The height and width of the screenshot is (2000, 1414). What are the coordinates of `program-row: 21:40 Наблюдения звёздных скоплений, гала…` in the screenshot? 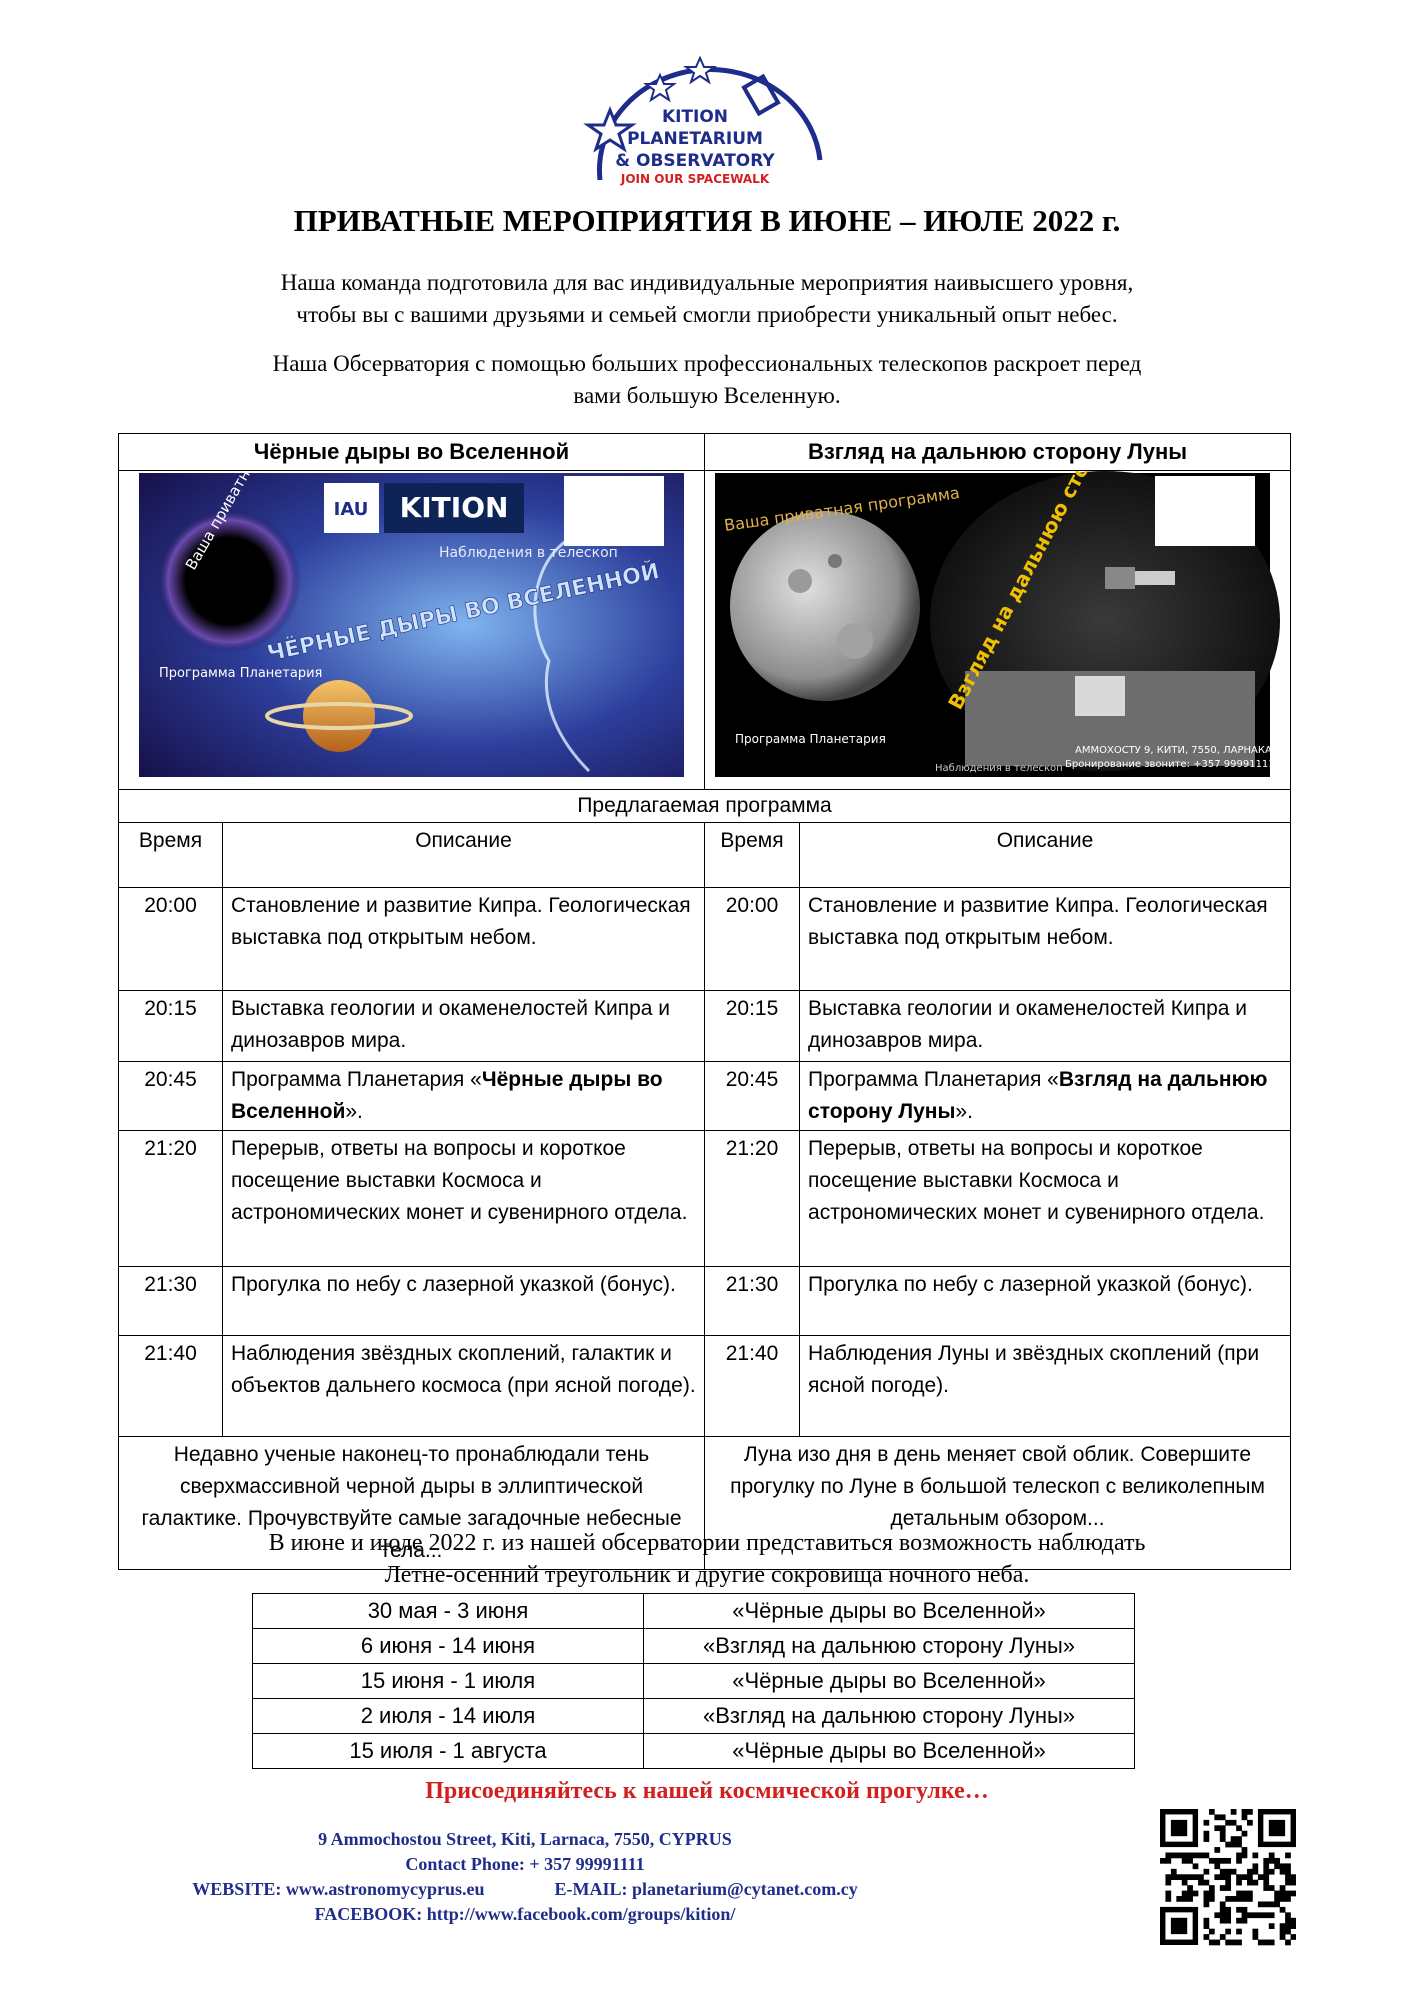 It's located at (705, 1386).